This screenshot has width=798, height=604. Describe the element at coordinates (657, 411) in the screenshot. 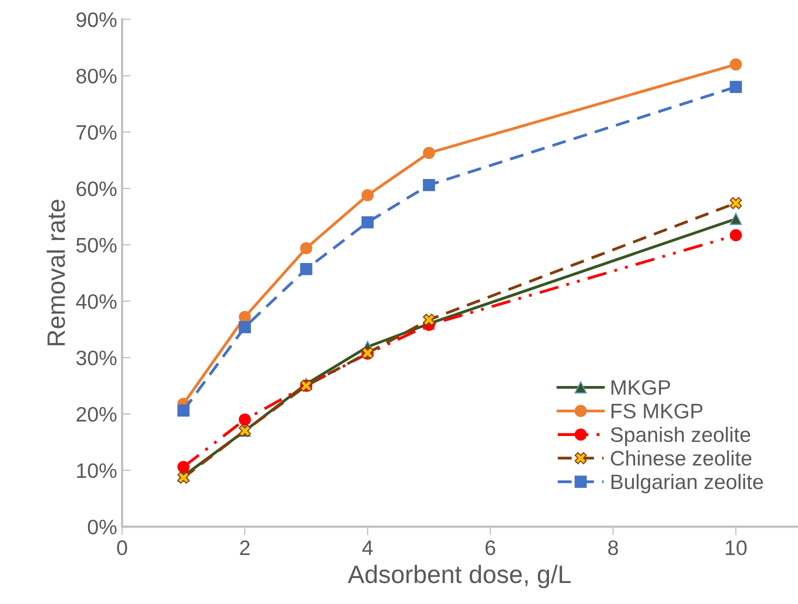

I see `legend-label: FS MKGP` at that location.